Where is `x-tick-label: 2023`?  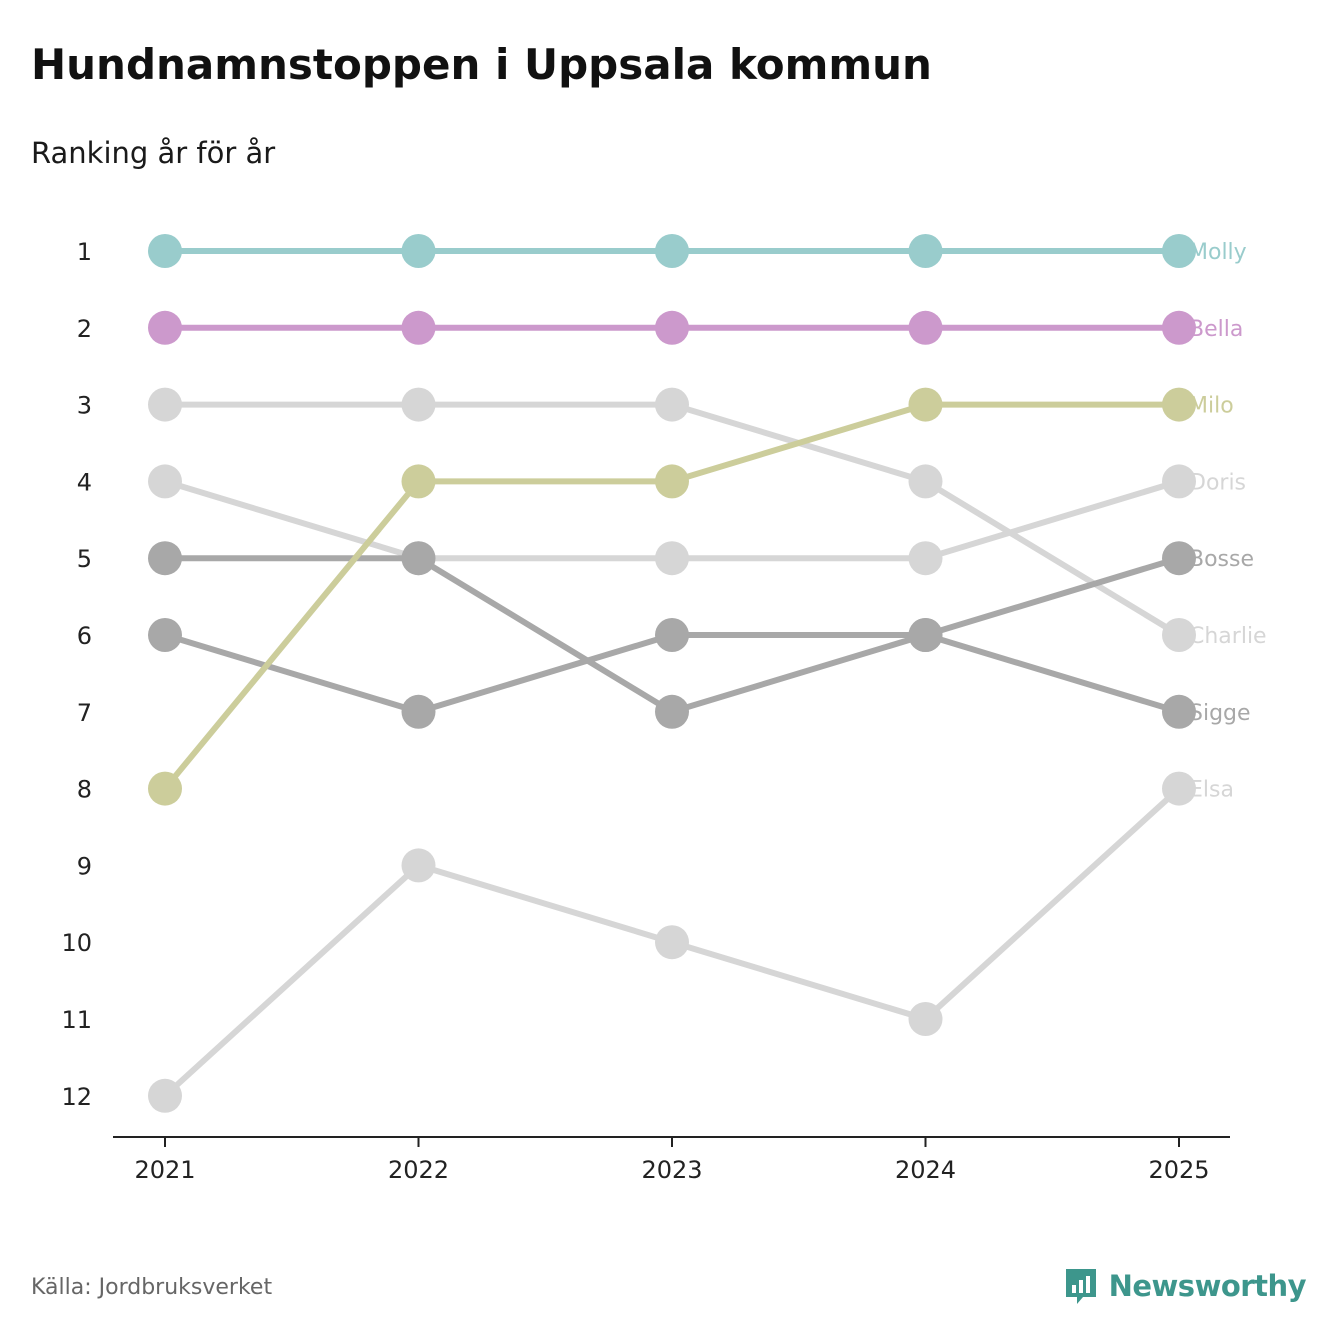 x-tick-label: 2023 is located at coordinates (671, 1170).